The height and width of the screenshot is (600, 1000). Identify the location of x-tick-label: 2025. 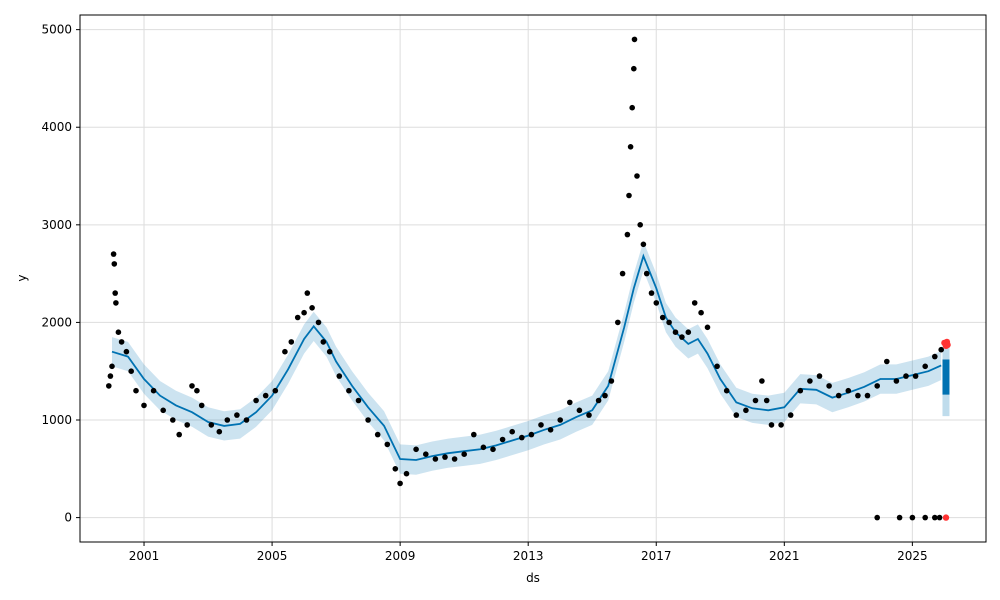
(912, 556).